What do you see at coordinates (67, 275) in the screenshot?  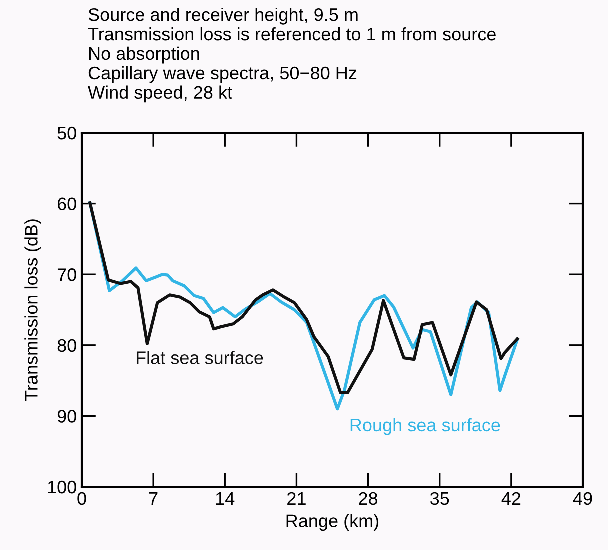 I see `y-tick-label: 70` at bounding box center [67, 275].